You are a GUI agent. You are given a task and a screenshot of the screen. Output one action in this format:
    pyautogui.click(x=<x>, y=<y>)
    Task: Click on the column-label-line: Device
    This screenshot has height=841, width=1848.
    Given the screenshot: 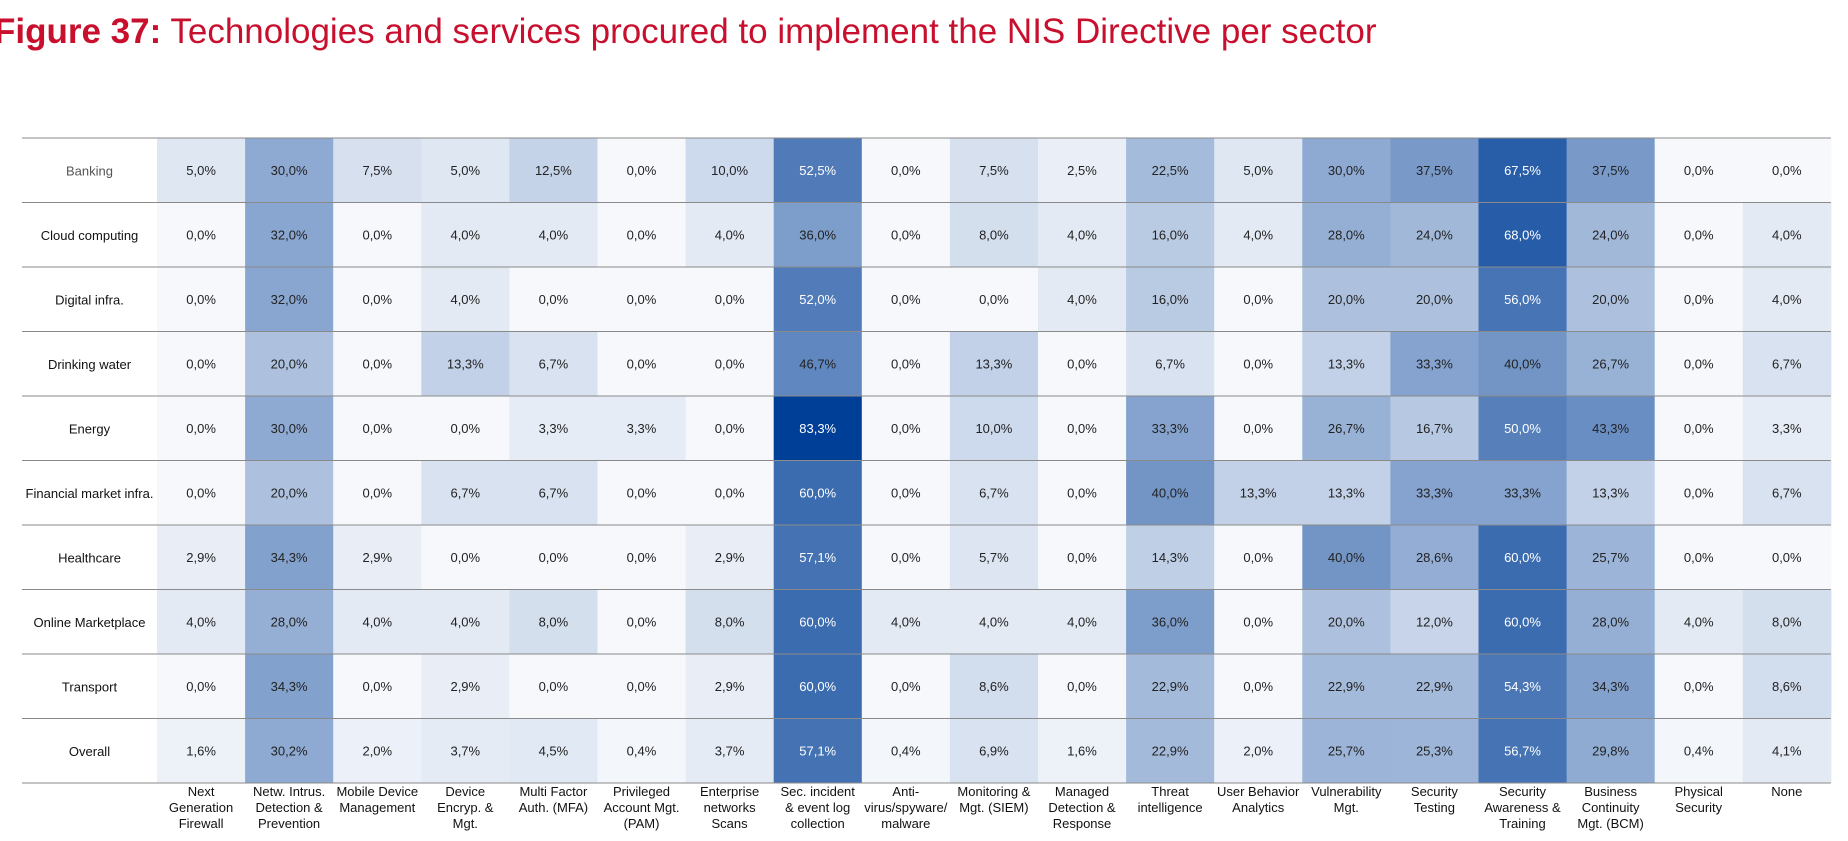 What is the action you would take?
    pyautogui.click(x=465, y=791)
    